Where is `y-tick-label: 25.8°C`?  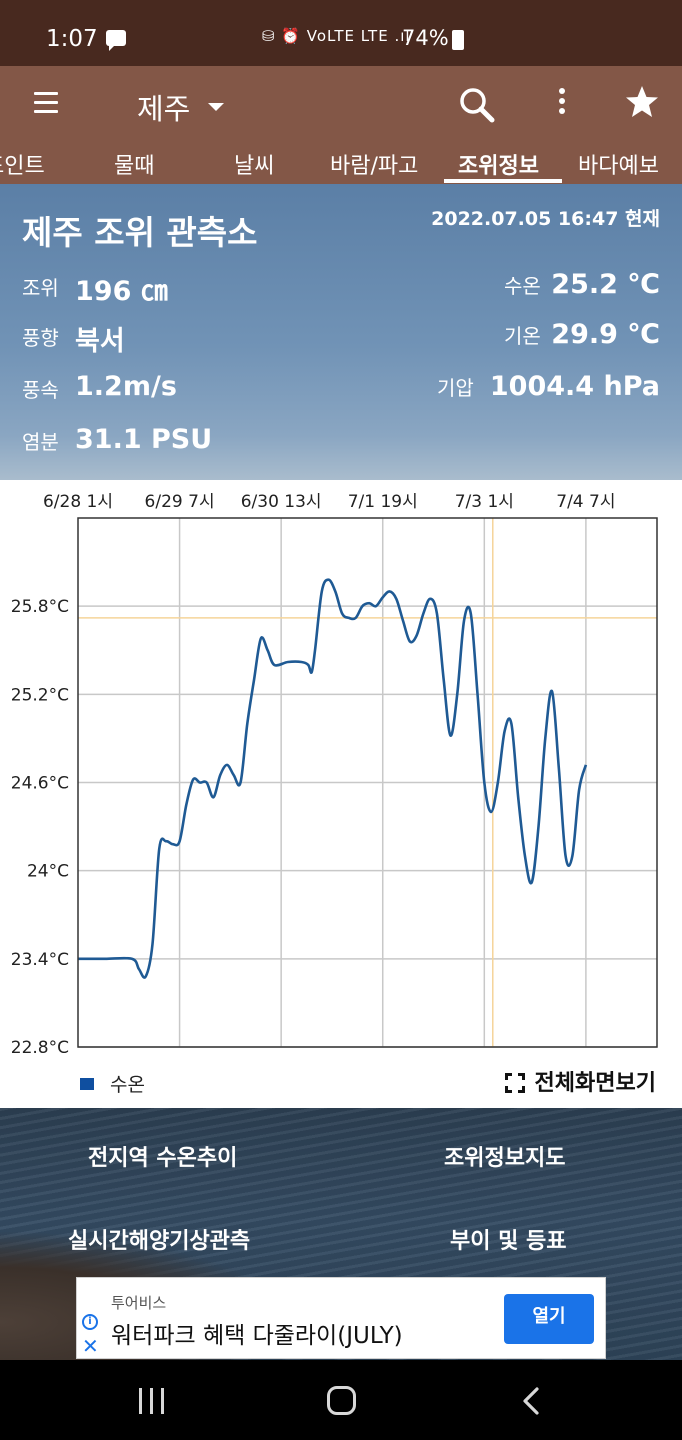 y-tick-label: 25.8°C is located at coordinates (40, 607).